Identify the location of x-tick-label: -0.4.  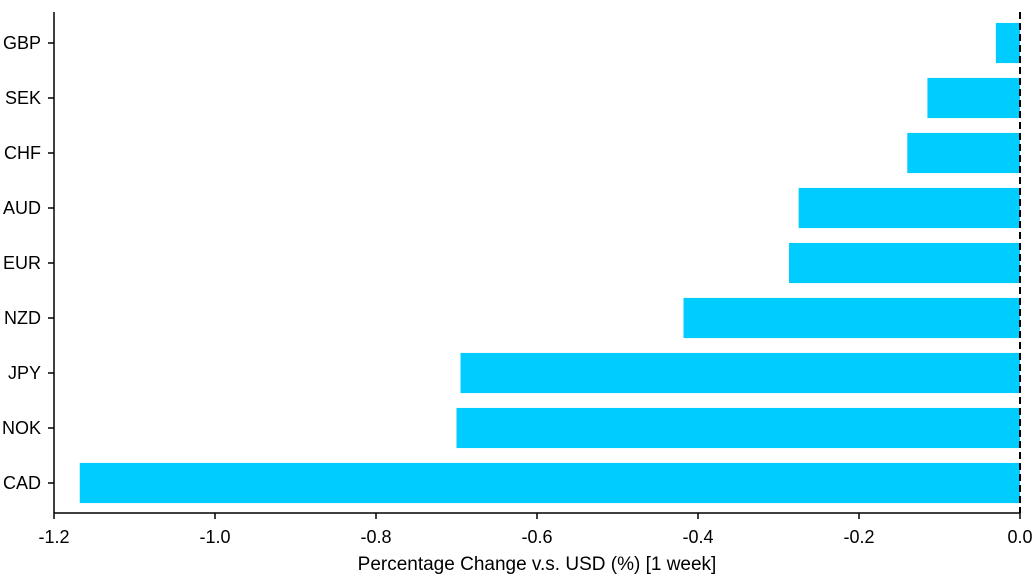
(697, 537).